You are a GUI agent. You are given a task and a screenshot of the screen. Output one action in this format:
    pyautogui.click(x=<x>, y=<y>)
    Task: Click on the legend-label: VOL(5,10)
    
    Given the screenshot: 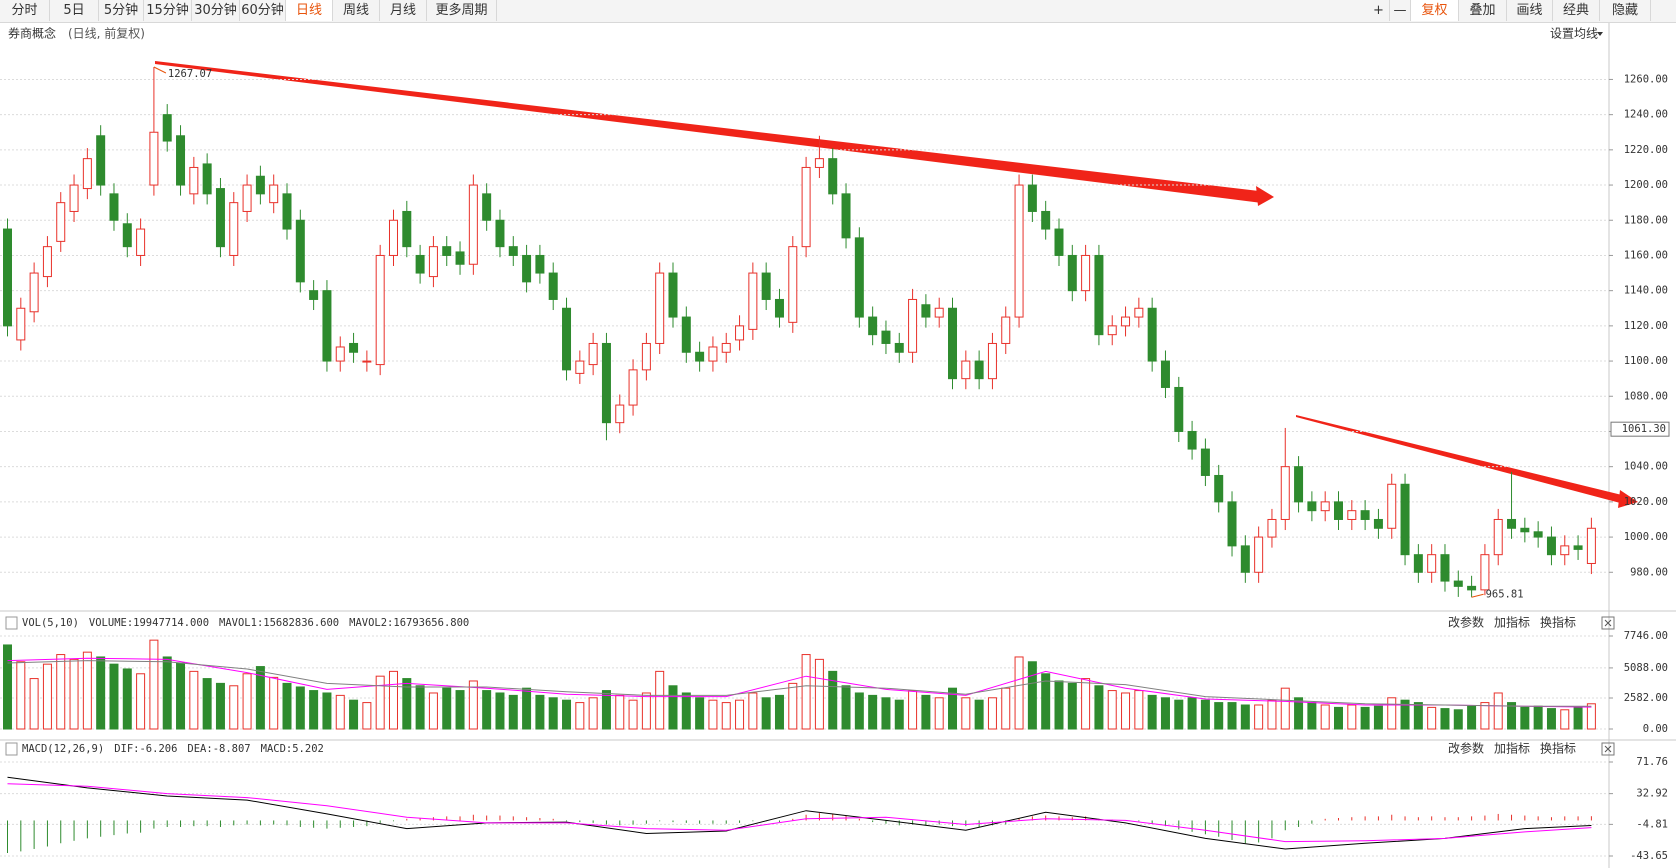 What is the action you would take?
    pyautogui.click(x=50, y=623)
    